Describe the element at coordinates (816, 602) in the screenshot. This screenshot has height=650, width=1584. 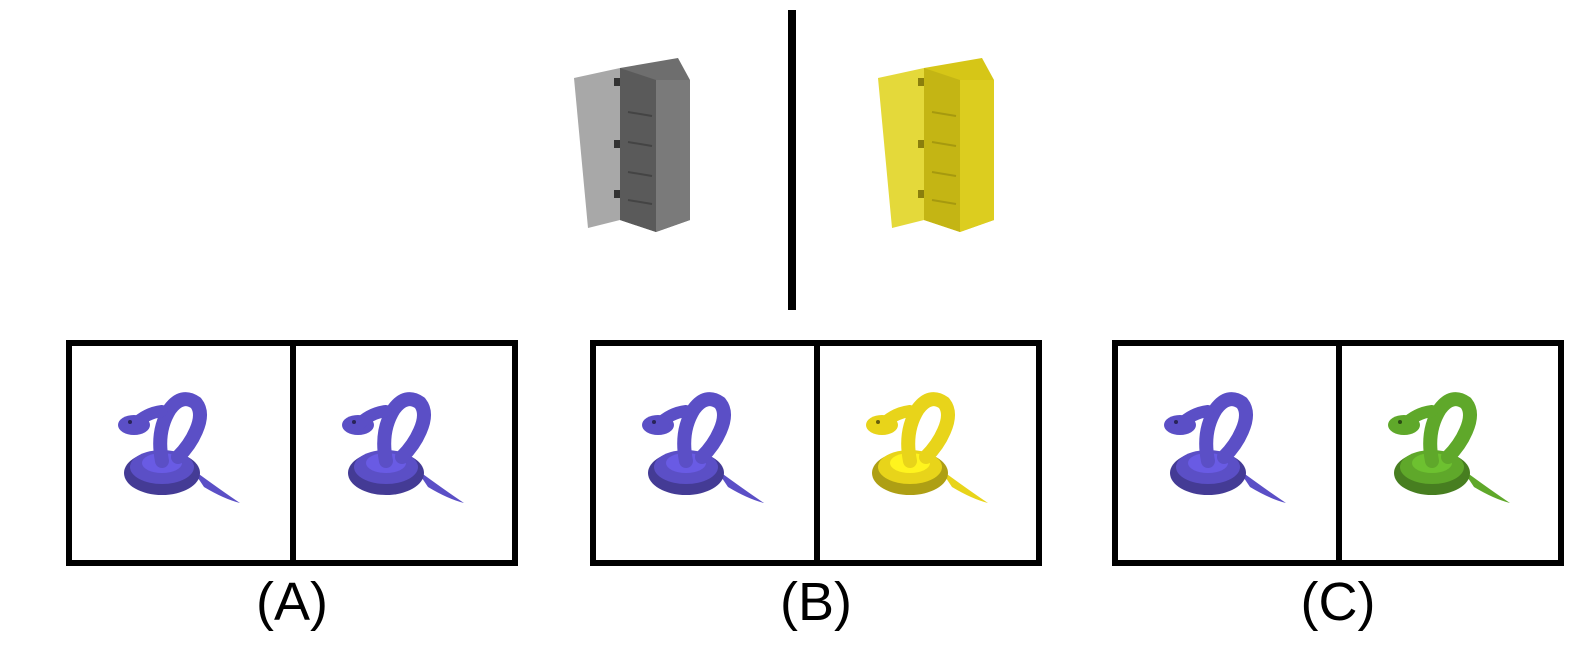
I see `option-b-label: (B)` at that location.